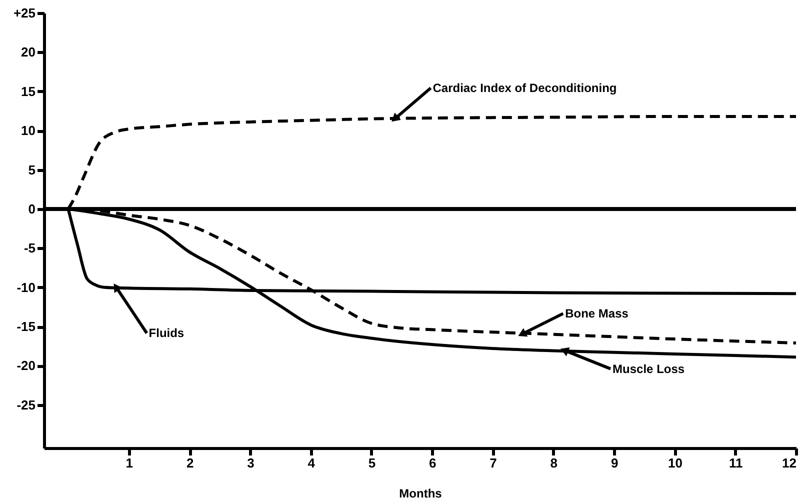 The image size is (805, 502). Describe the element at coordinates (32, 208) in the screenshot. I see `y-tick-label: 0` at that location.